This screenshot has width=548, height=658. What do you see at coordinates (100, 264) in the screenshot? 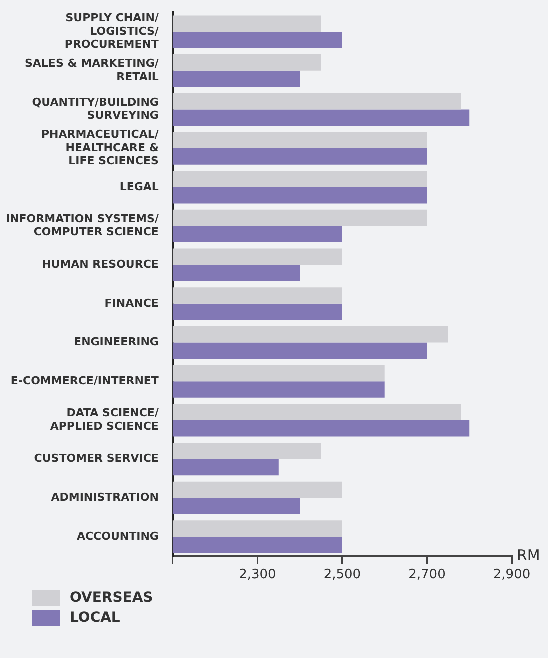
I see `y-tick-label: HUMAN RESOURCE` at bounding box center [100, 264].